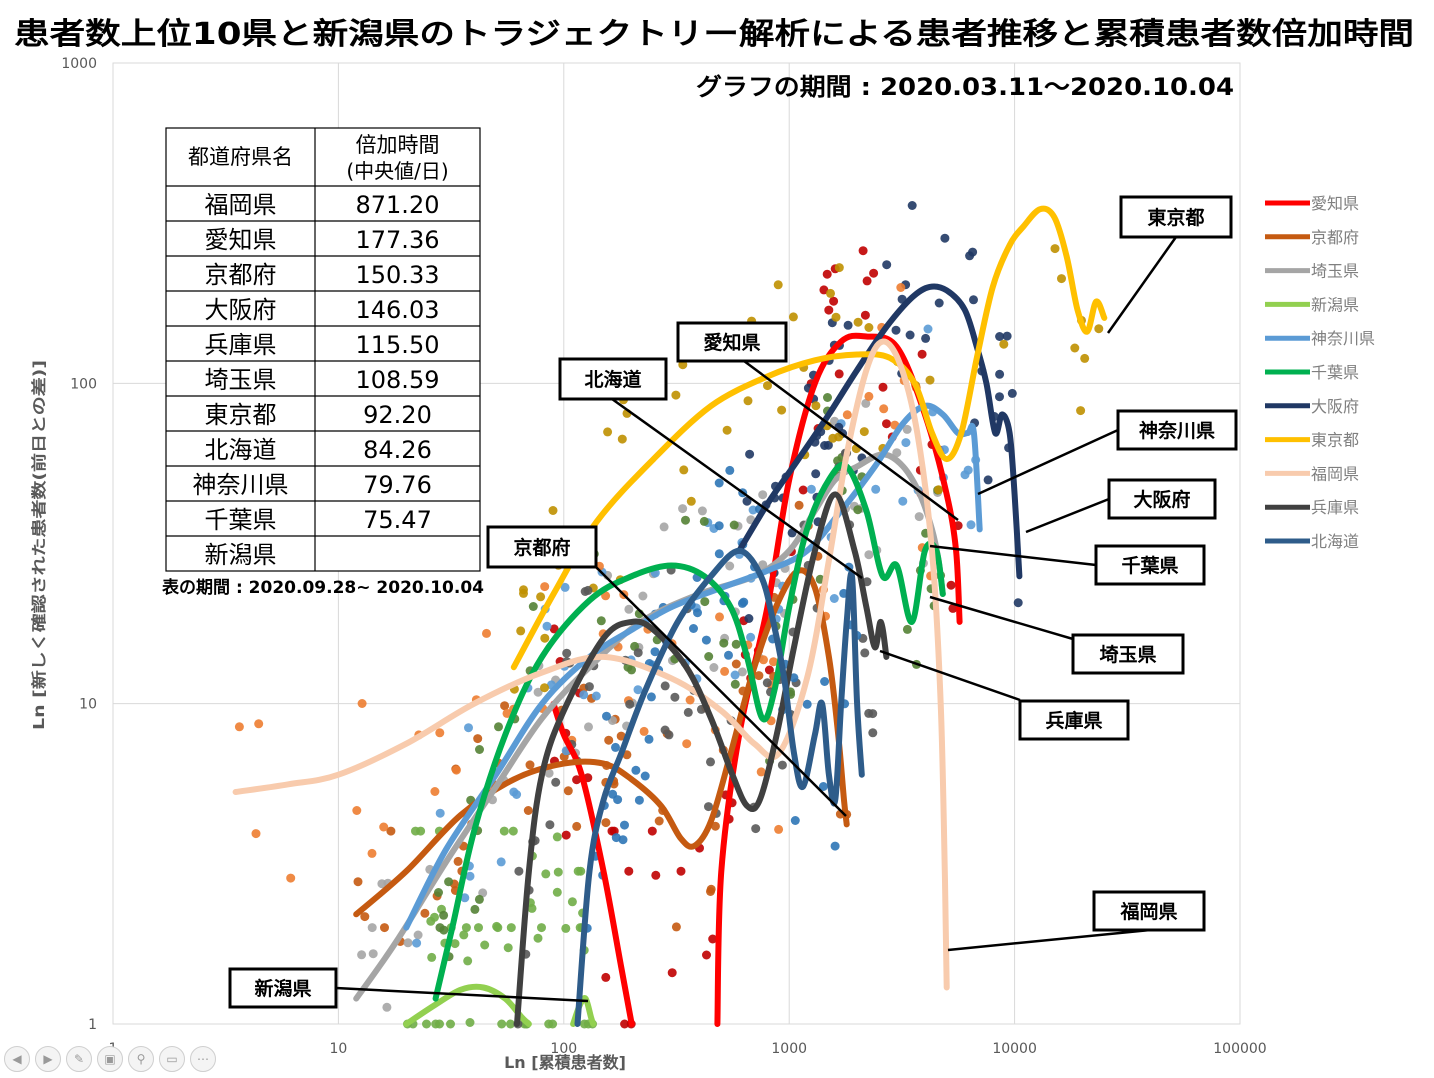  What do you see at coordinates (17, 1059) in the screenshot?
I see `previous-icon: ◀` at bounding box center [17, 1059].